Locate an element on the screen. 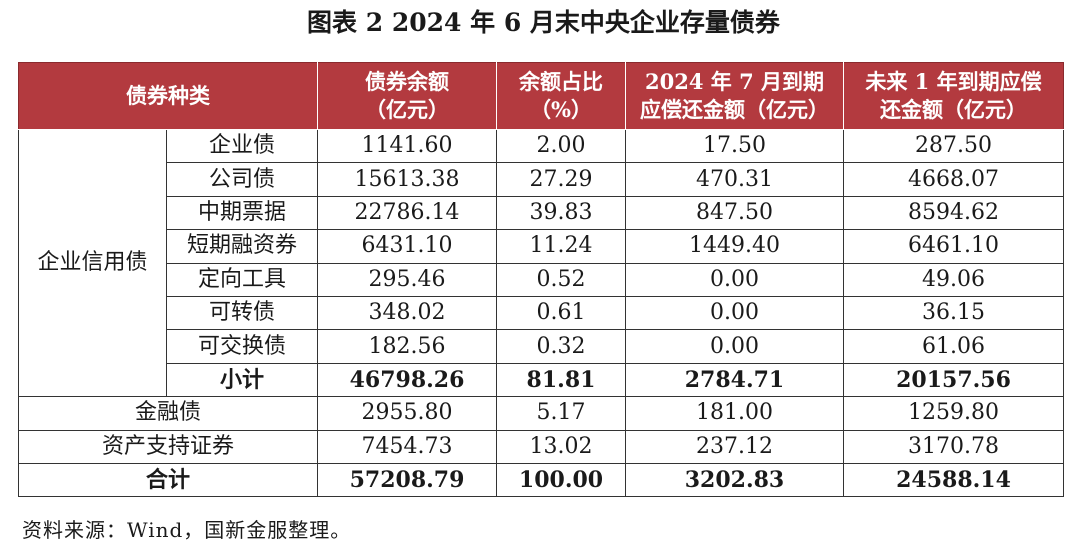  row-balance: 7454.73 is located at coordinates (407, 446).